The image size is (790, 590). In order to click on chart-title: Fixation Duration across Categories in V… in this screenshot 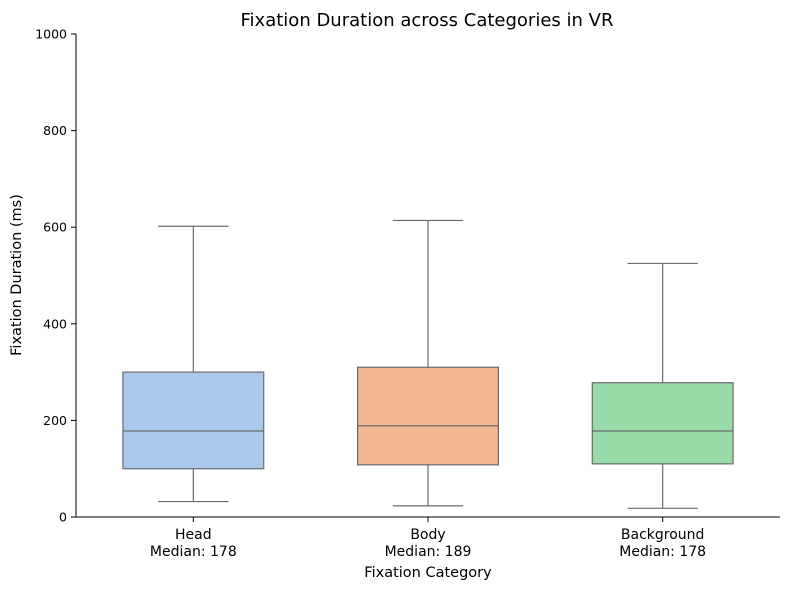, I will do `click(427, 20)`.